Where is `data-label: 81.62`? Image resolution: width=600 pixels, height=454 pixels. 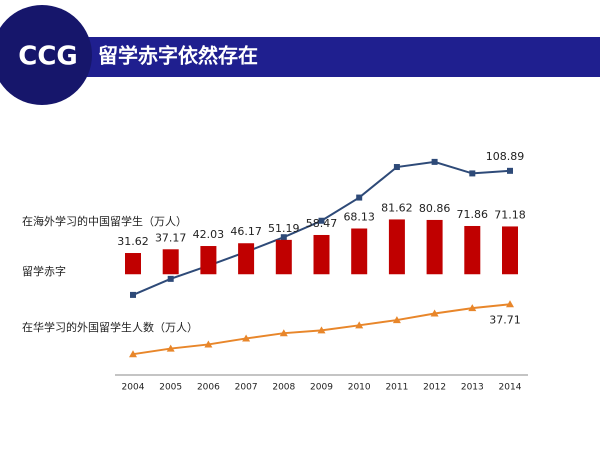 data-label: 81.62 is located at coordinates (397, 207).